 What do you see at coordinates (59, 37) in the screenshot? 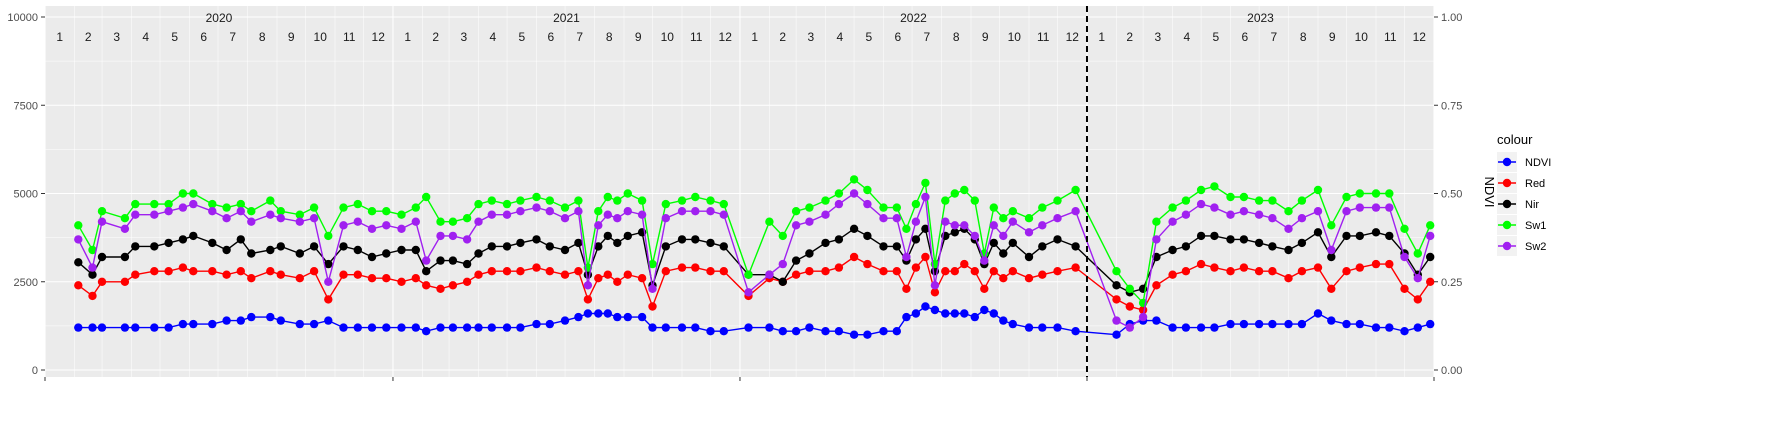
I see `month-label: 1` at bounding box center [59, 37].